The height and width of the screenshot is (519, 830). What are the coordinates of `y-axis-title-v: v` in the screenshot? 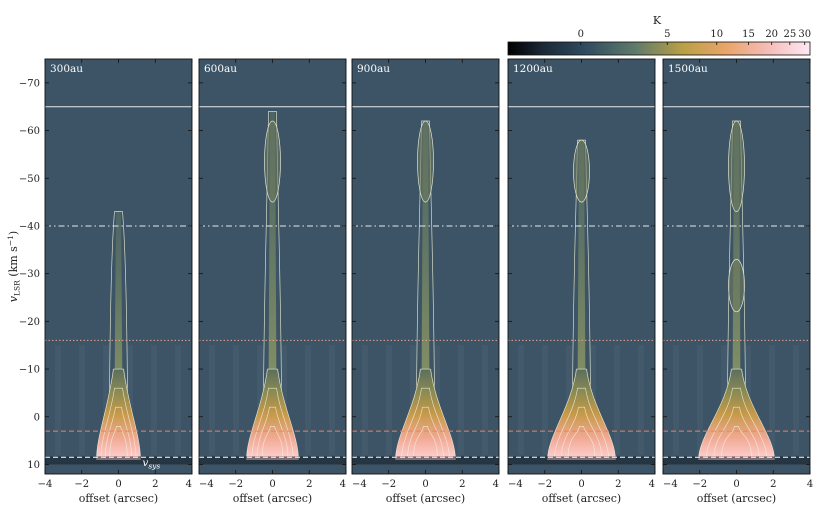 It's located at (13, 298).